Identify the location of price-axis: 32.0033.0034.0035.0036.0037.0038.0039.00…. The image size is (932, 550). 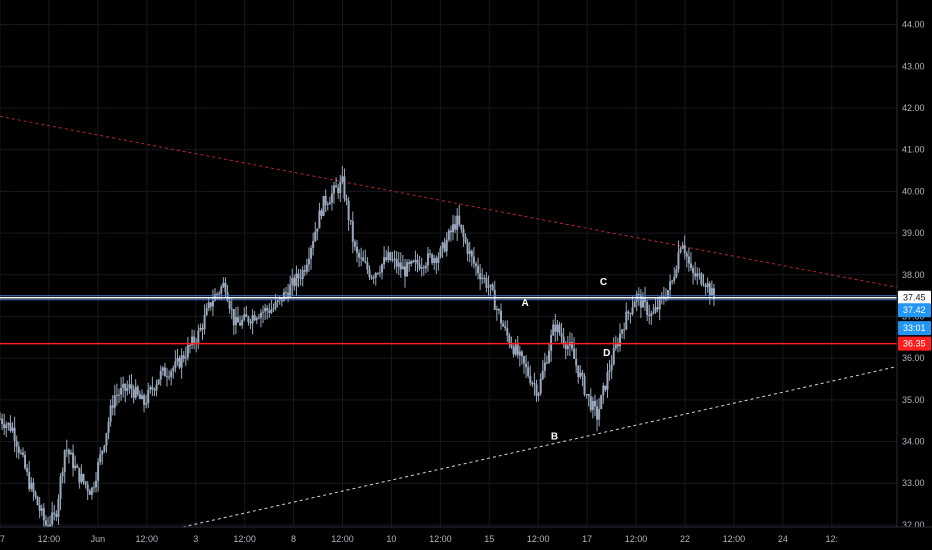
(914, 275).